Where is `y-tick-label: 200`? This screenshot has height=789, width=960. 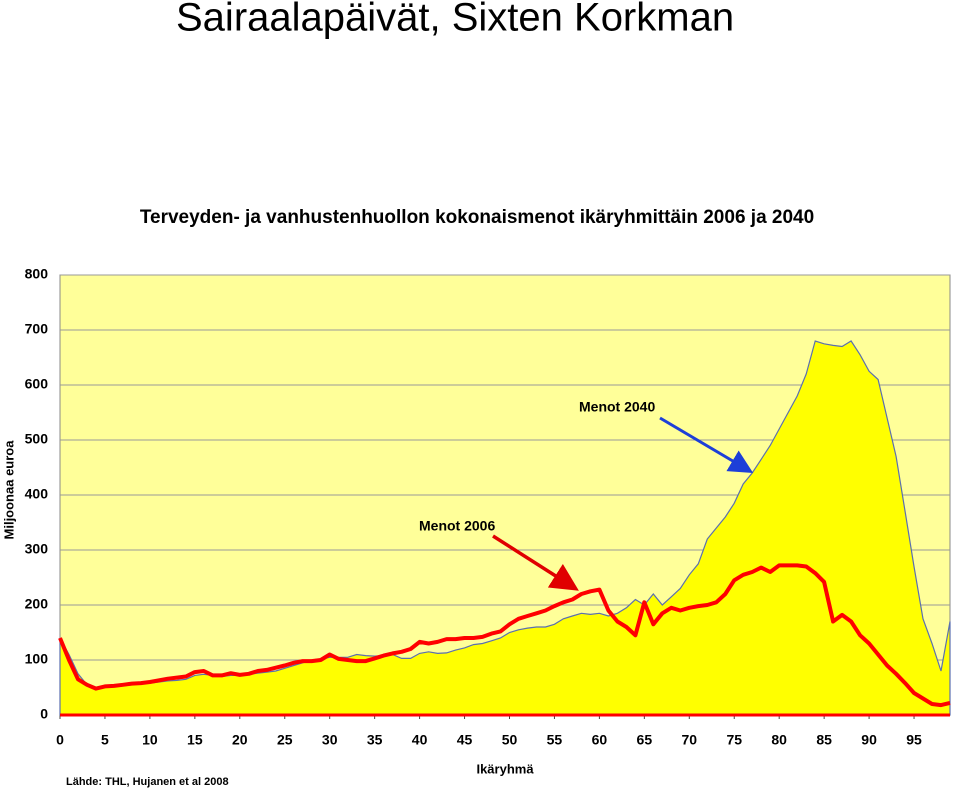
y-tick-label: 200 is located at coordinates (37, 604).